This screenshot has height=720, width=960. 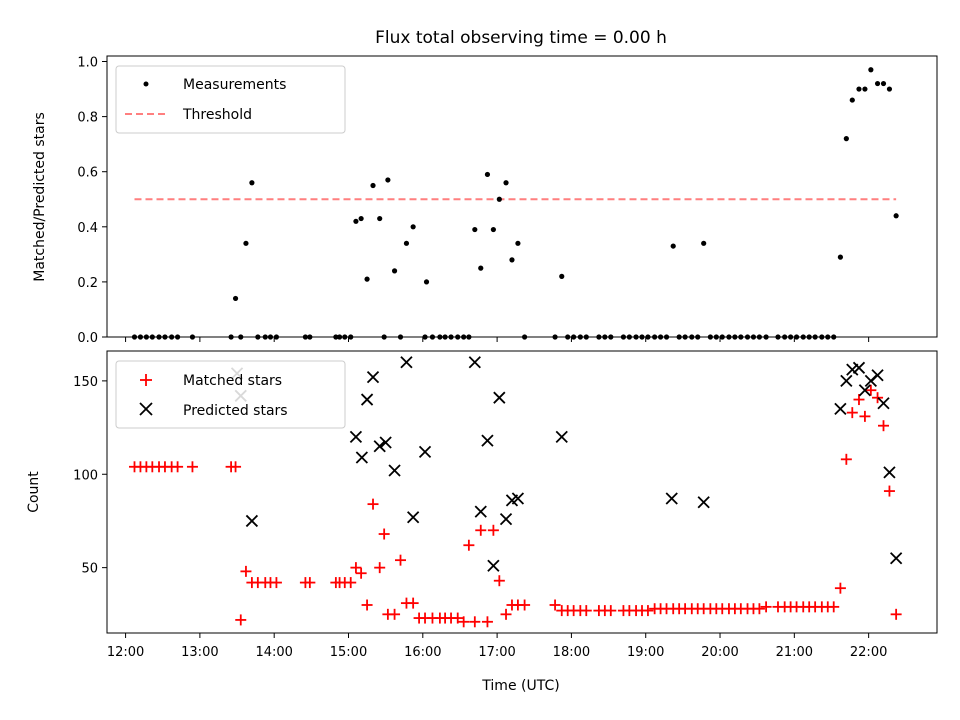 What do you see at coordinates (520, 686) in the screenshot?
I see `x-axis-label: Time (UTC)` at bounding box center [520, 686].